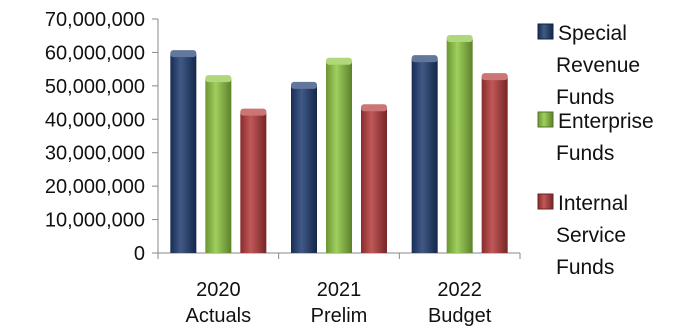 The image size is (686, 329). I want to click on legend-label: Special Revenue Funds, so click(598, 65).